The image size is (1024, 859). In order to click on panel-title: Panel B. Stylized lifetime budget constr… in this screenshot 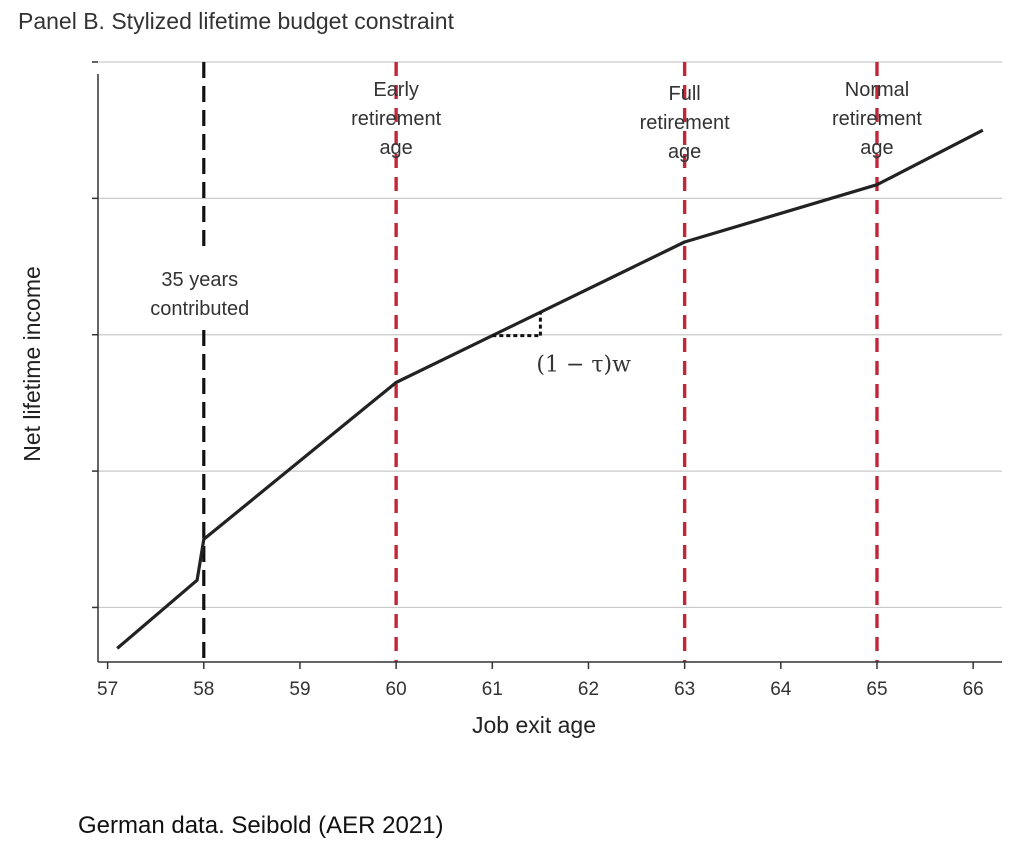, I will do `click(236, 21)`.